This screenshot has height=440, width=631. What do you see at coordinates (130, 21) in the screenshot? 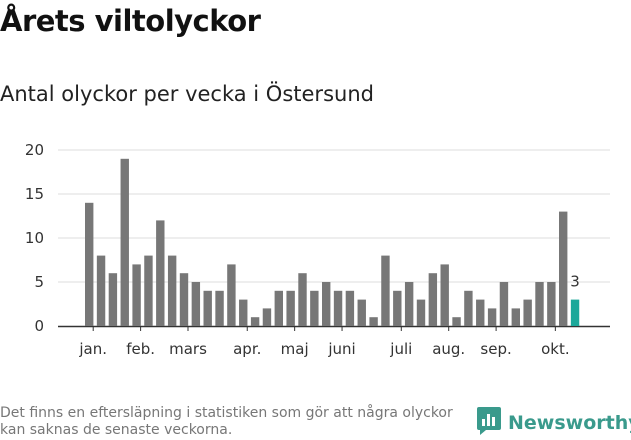
I see `chart-title: Årets viltolyckor` at bounding box center [130, 21].